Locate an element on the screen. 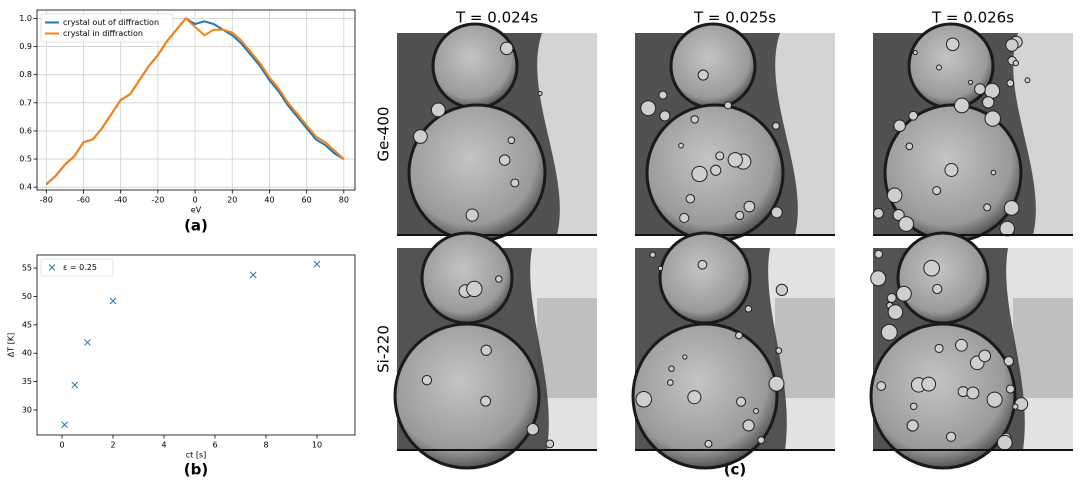 The width and height of the screenshot is (1088, 484). y-tick-label: 0.7 is located at coordinates (25, 102).